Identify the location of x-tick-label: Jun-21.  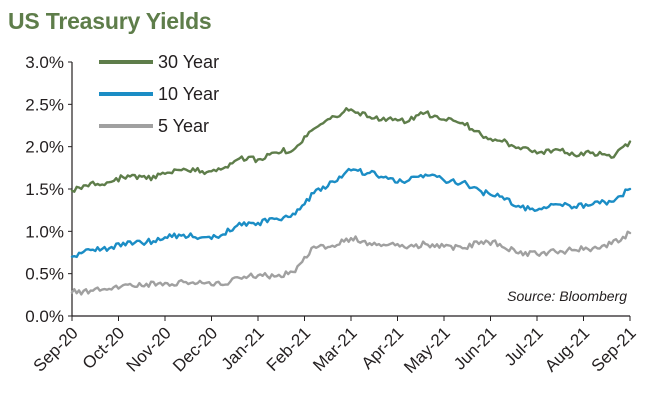
(475, 348).